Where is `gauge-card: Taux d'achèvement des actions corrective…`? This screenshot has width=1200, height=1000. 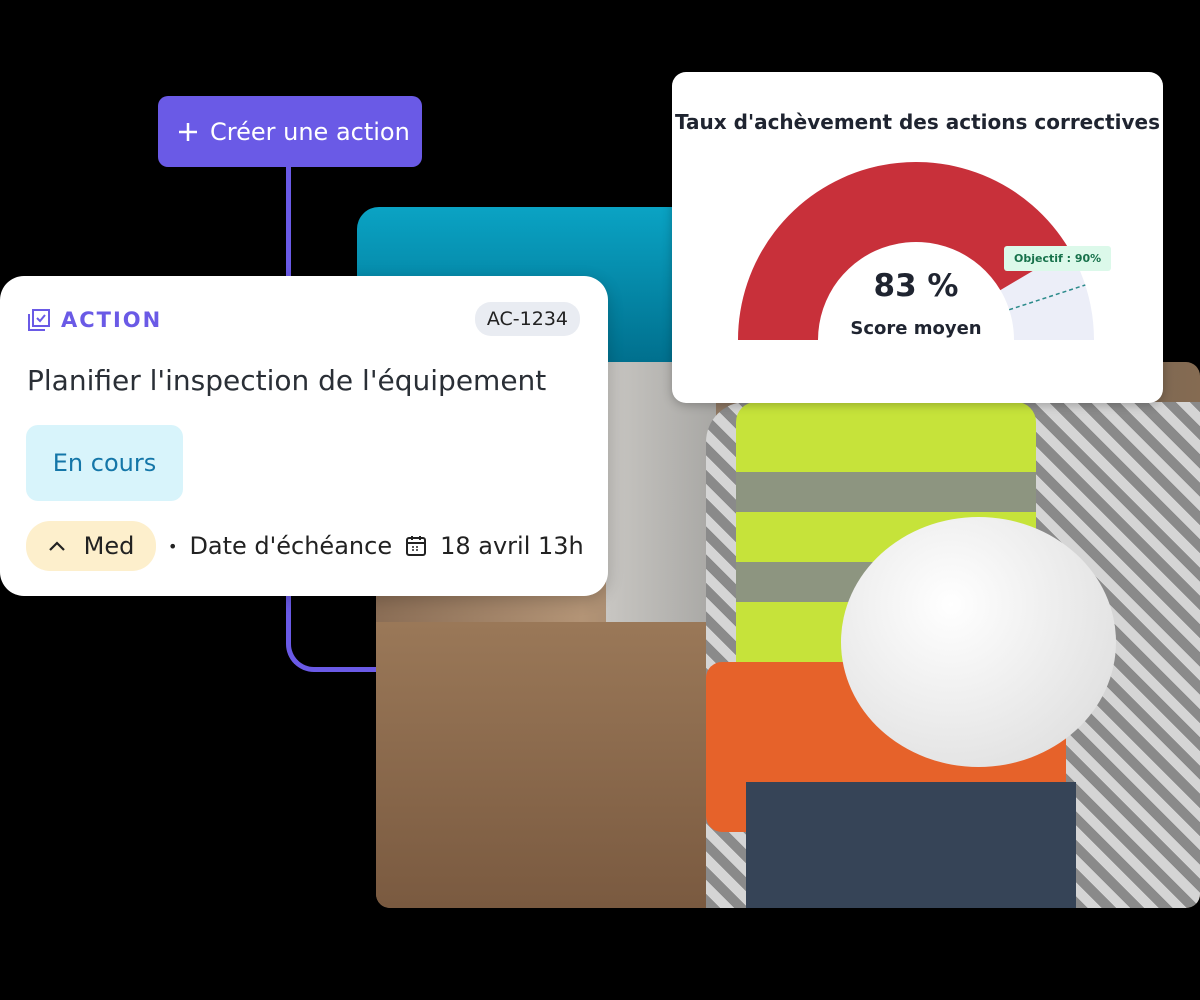
gauge-card: Taux d'achèvement des actions corrective… is located at coordinates (917, 237).